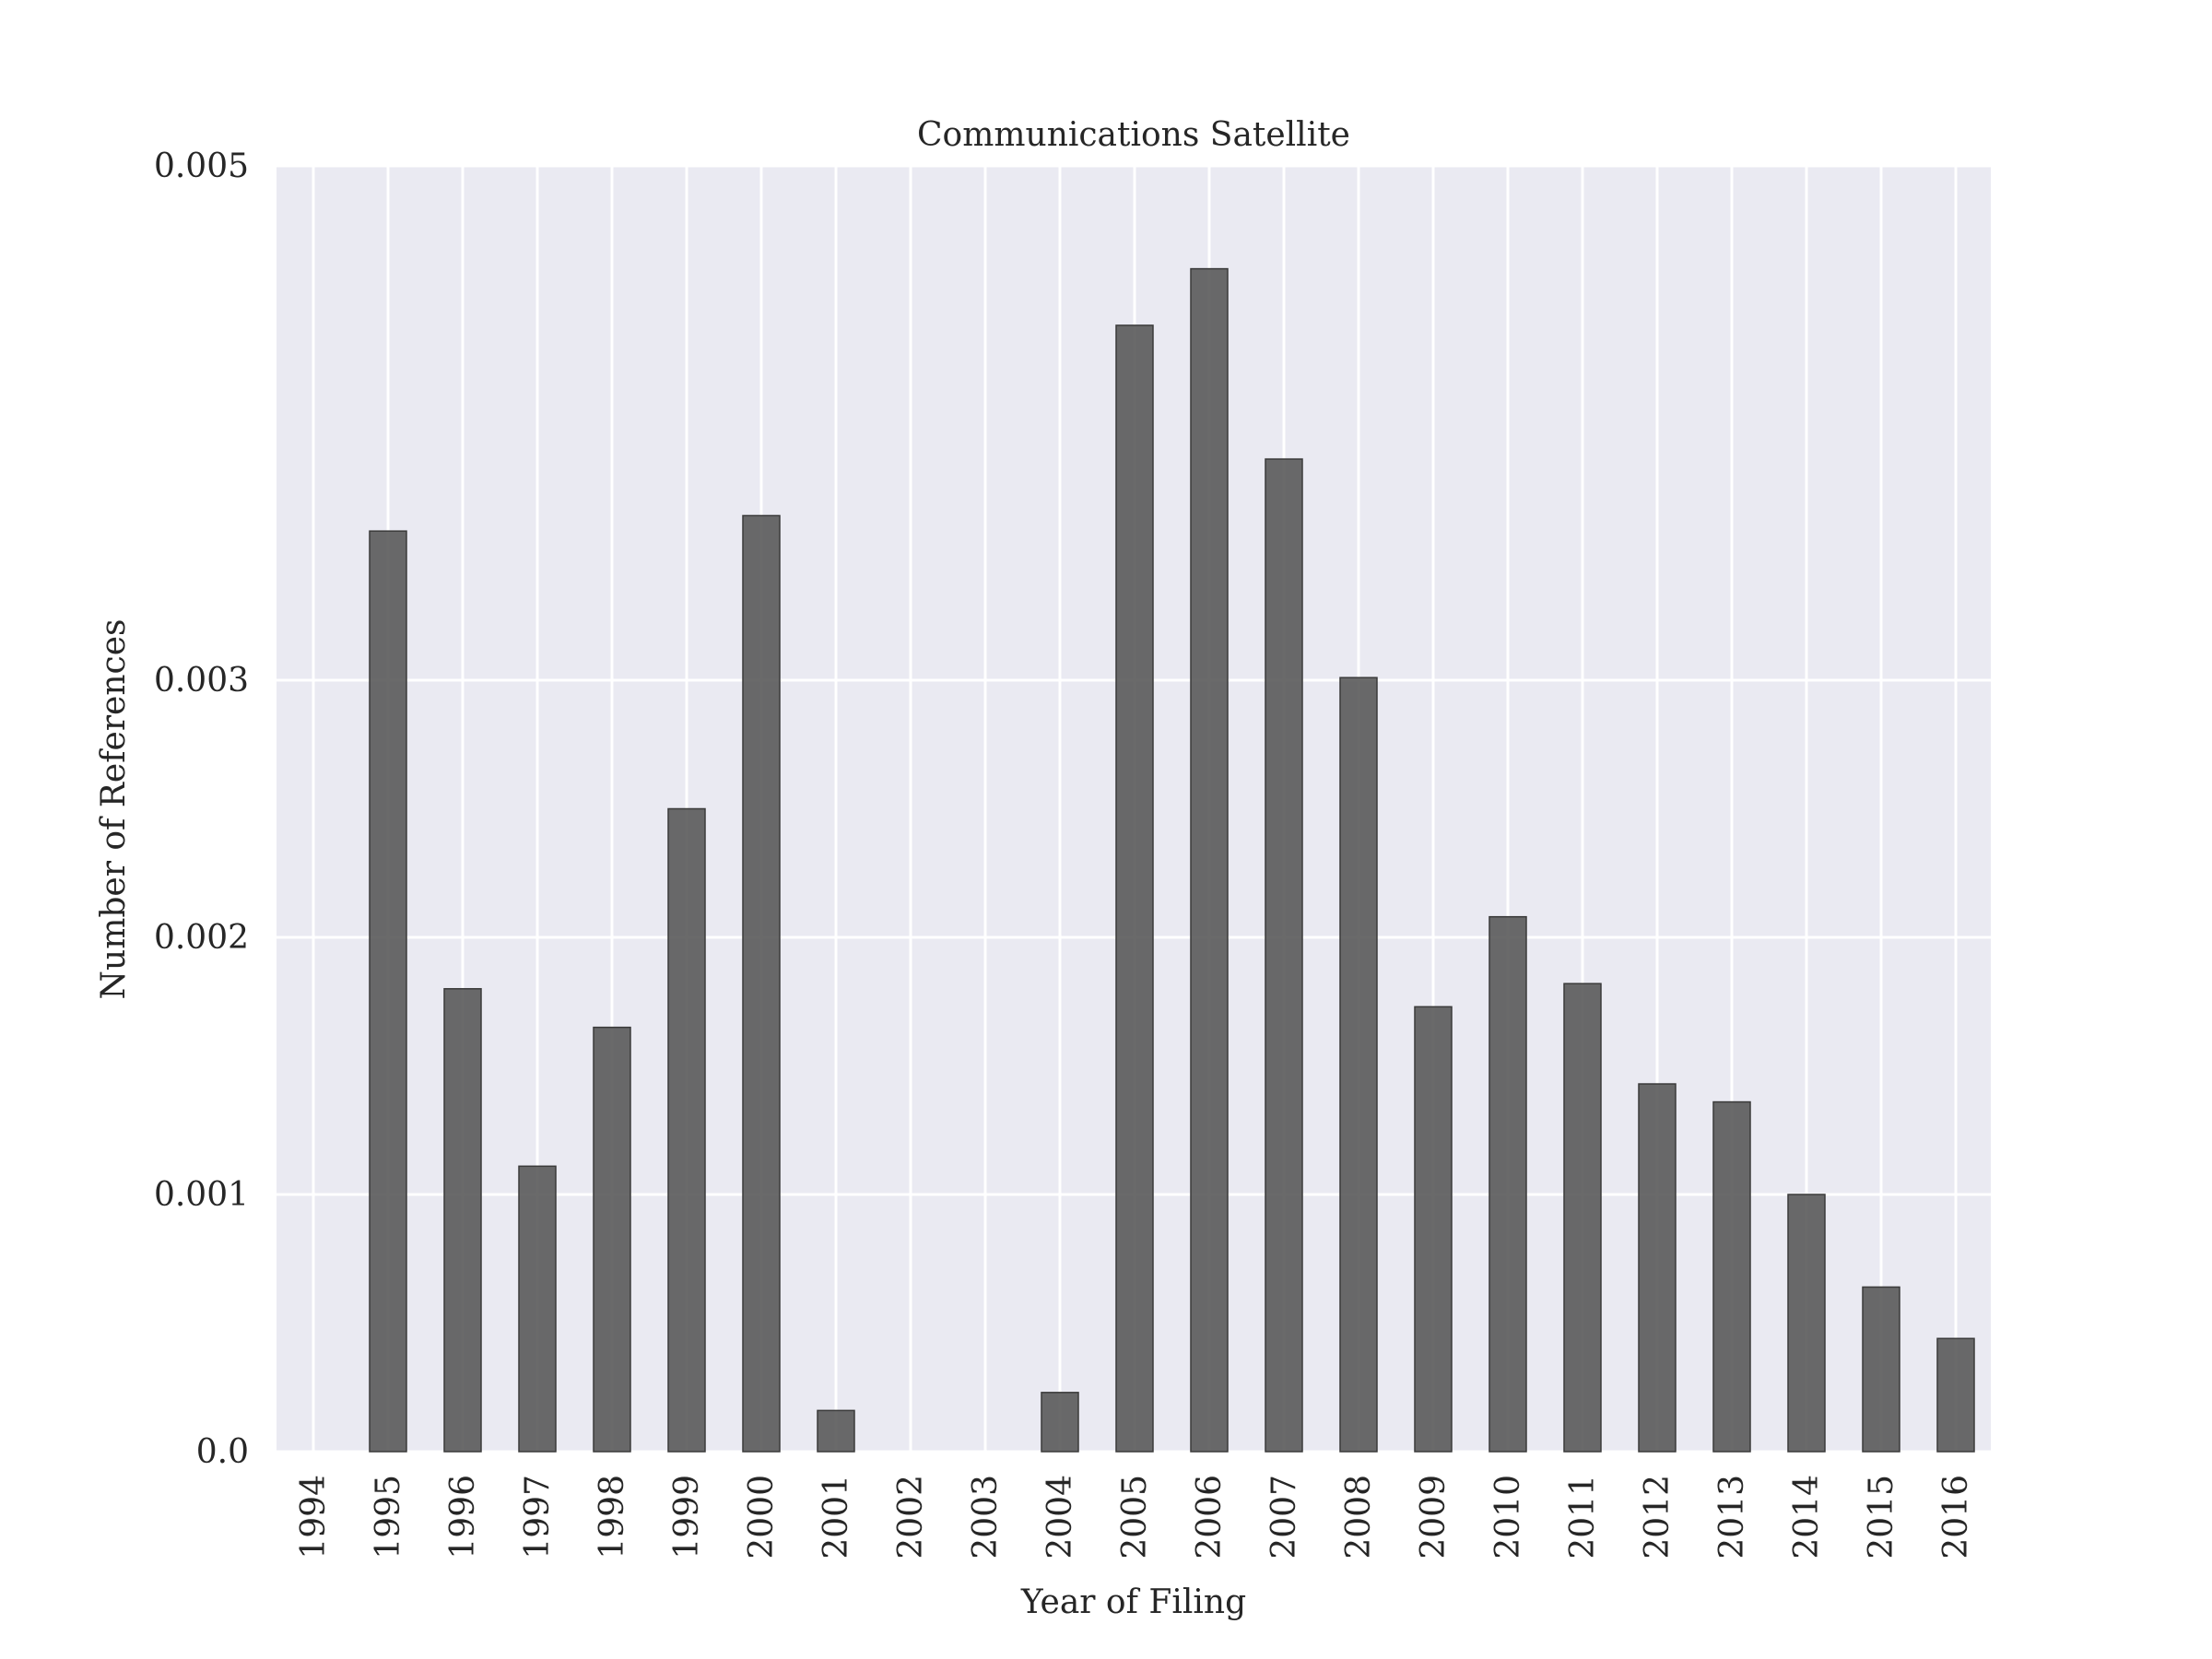 The image size is (2212, 1659). I want to click on x-tick-label: 2014, so click(1807, 1517).